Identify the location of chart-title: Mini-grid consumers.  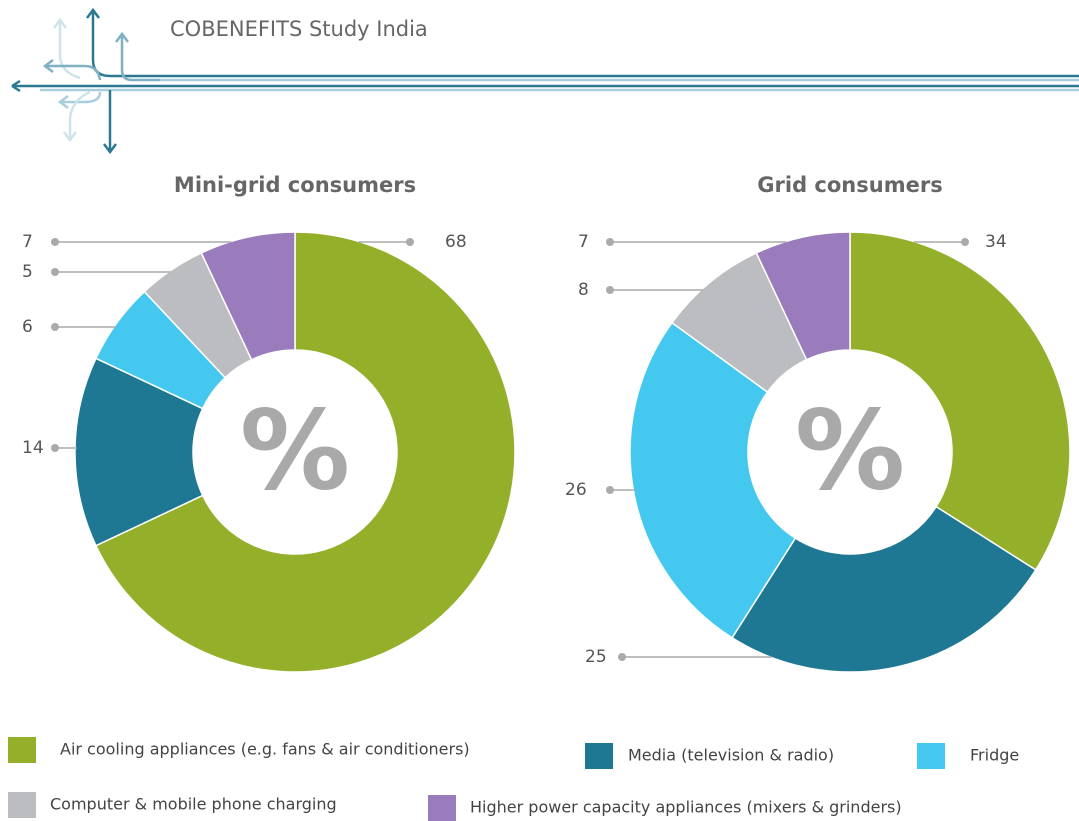
(295, 185).